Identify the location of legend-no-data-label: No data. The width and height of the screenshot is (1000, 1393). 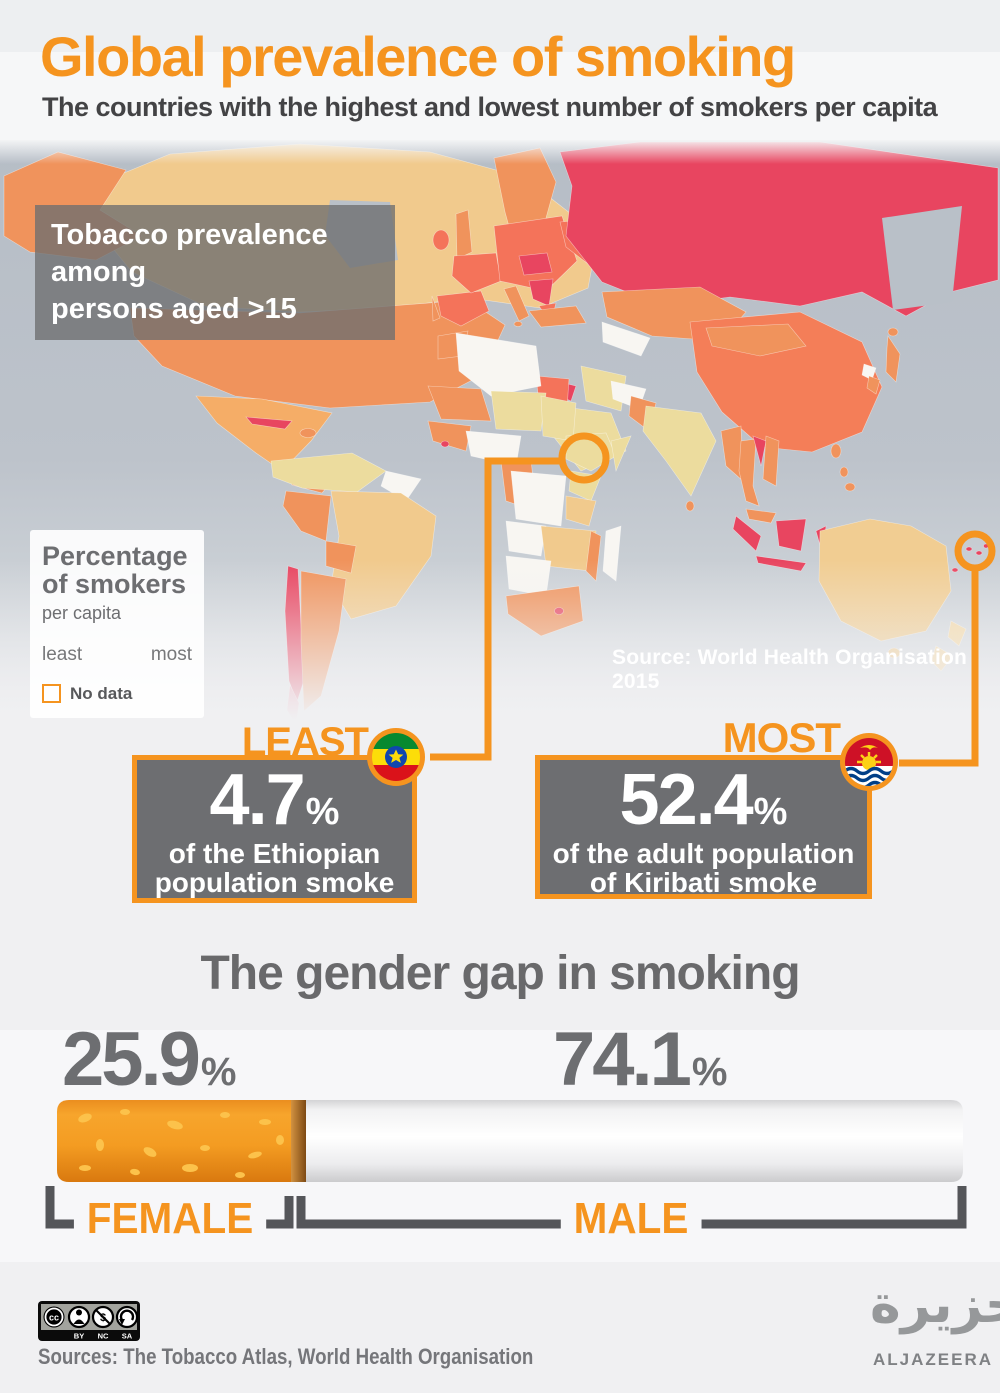
(101, 693).